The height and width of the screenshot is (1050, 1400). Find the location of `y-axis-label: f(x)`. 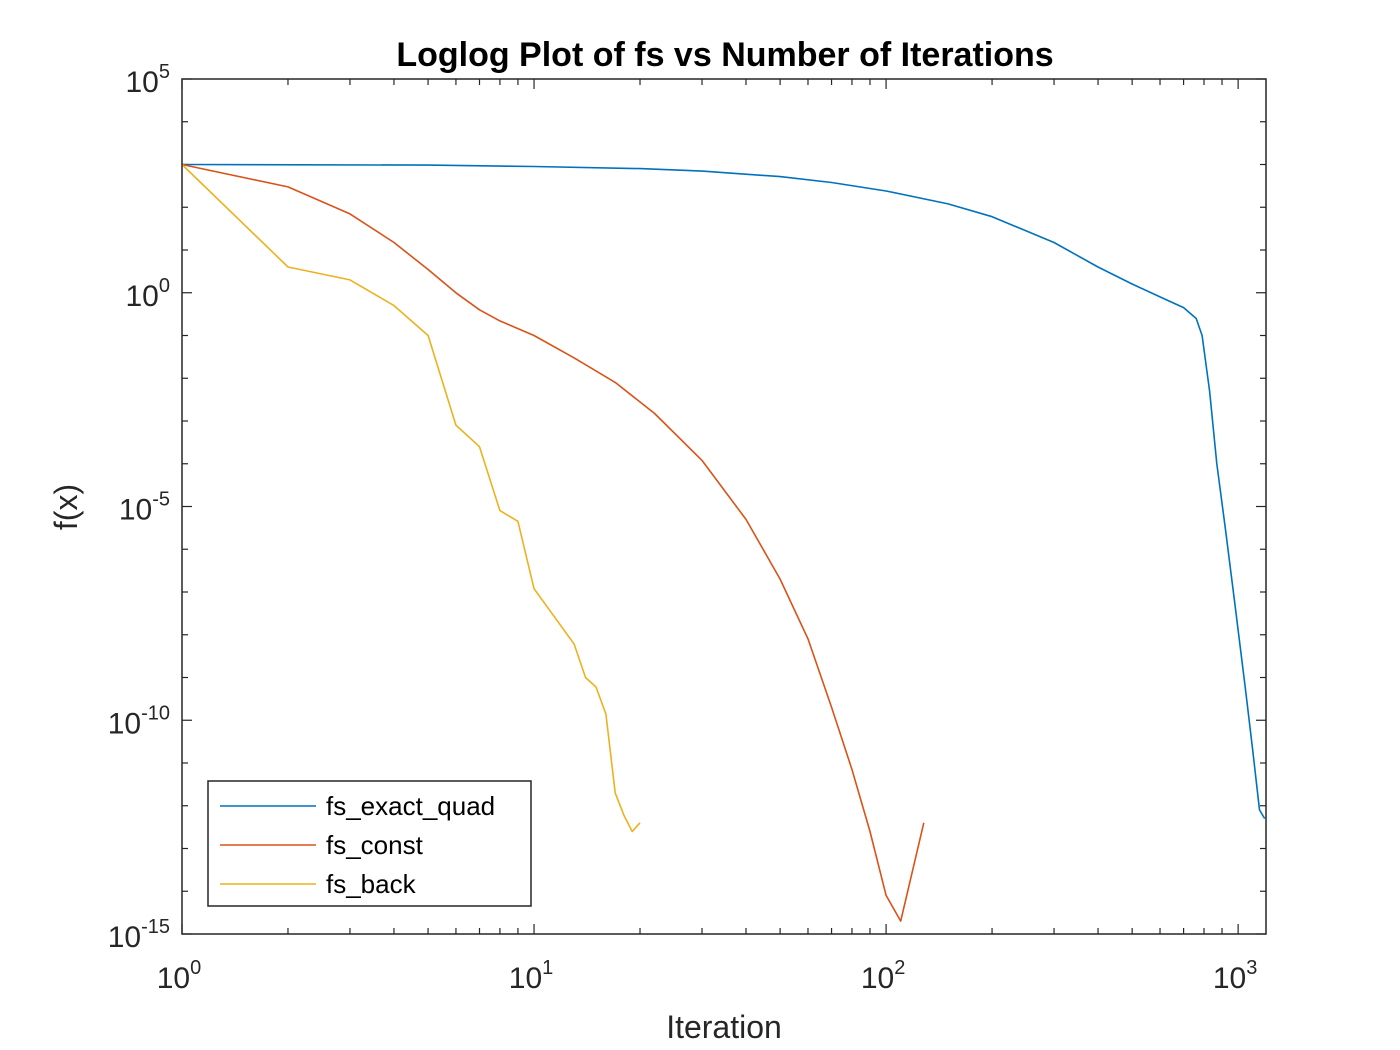

y-axis-label: f(x) is located at coordinates (66, 507).